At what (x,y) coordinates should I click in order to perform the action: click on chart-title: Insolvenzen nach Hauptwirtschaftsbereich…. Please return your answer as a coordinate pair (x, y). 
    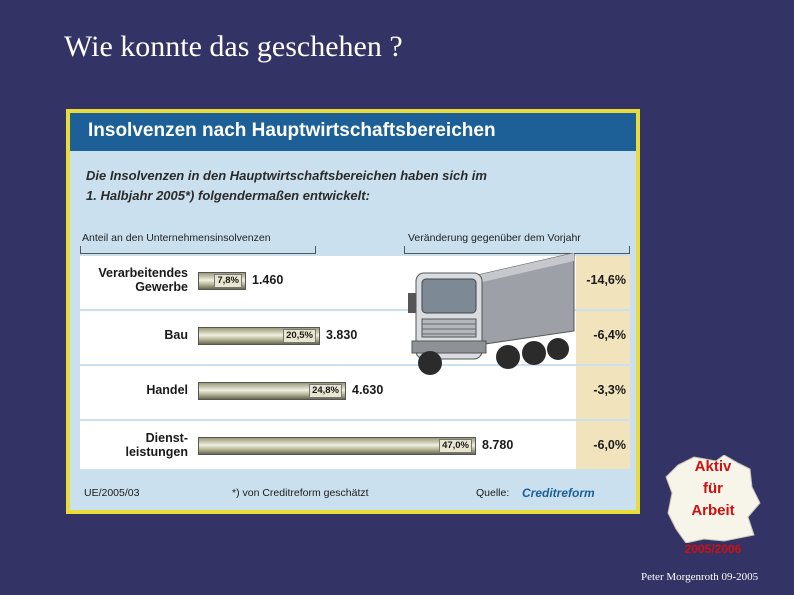
    Looking at the image, I should click on (292, 130).